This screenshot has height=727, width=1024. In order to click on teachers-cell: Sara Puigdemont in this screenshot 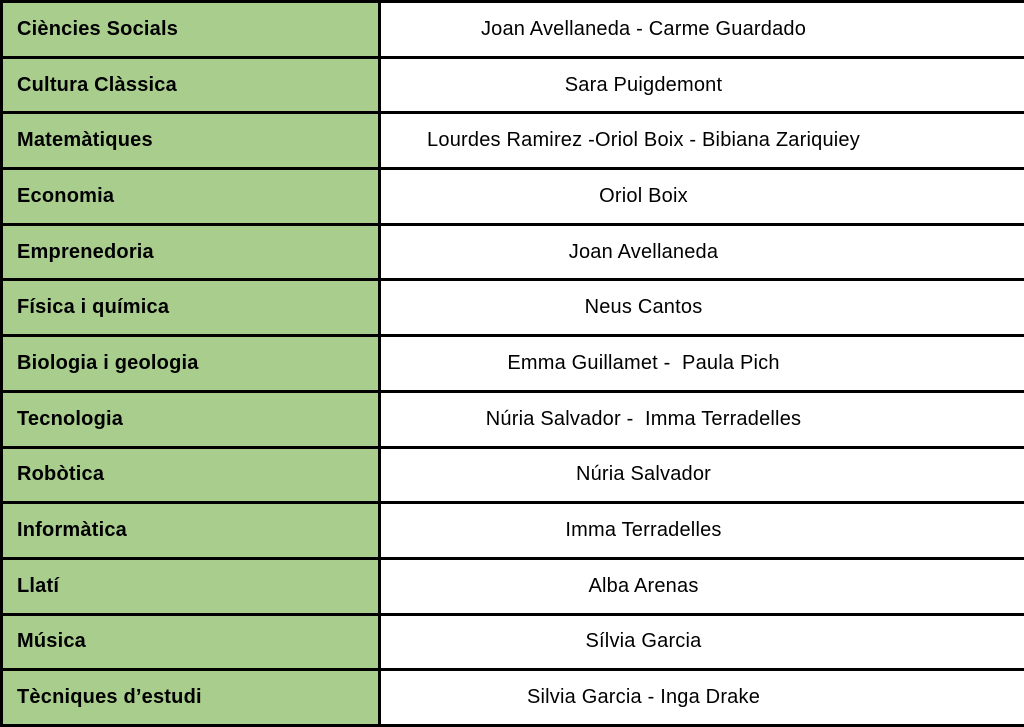, I will do `click(702, 85)`.